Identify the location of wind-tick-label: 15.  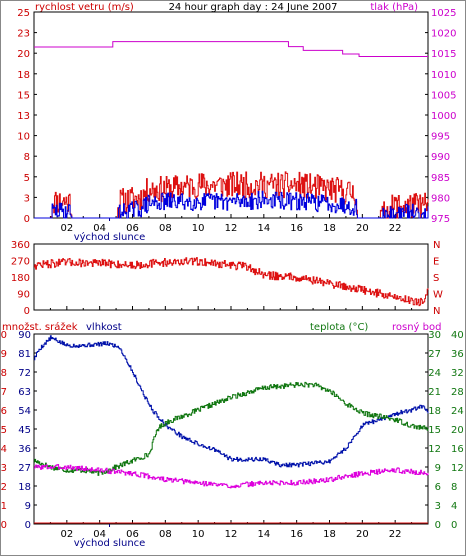
(23, 95).